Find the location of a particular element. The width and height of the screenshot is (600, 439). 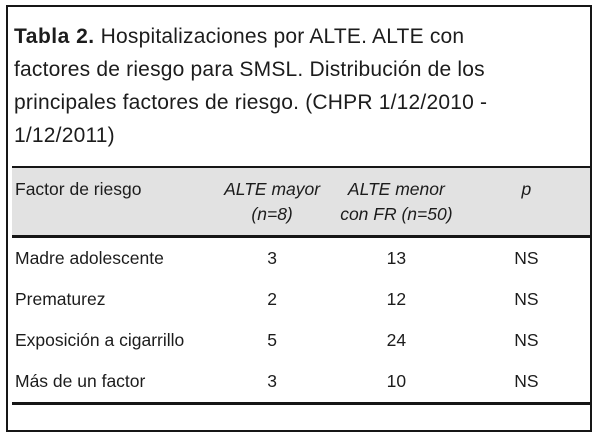

alte-mayor-cell: 2 is located at coordinates (272, 299).